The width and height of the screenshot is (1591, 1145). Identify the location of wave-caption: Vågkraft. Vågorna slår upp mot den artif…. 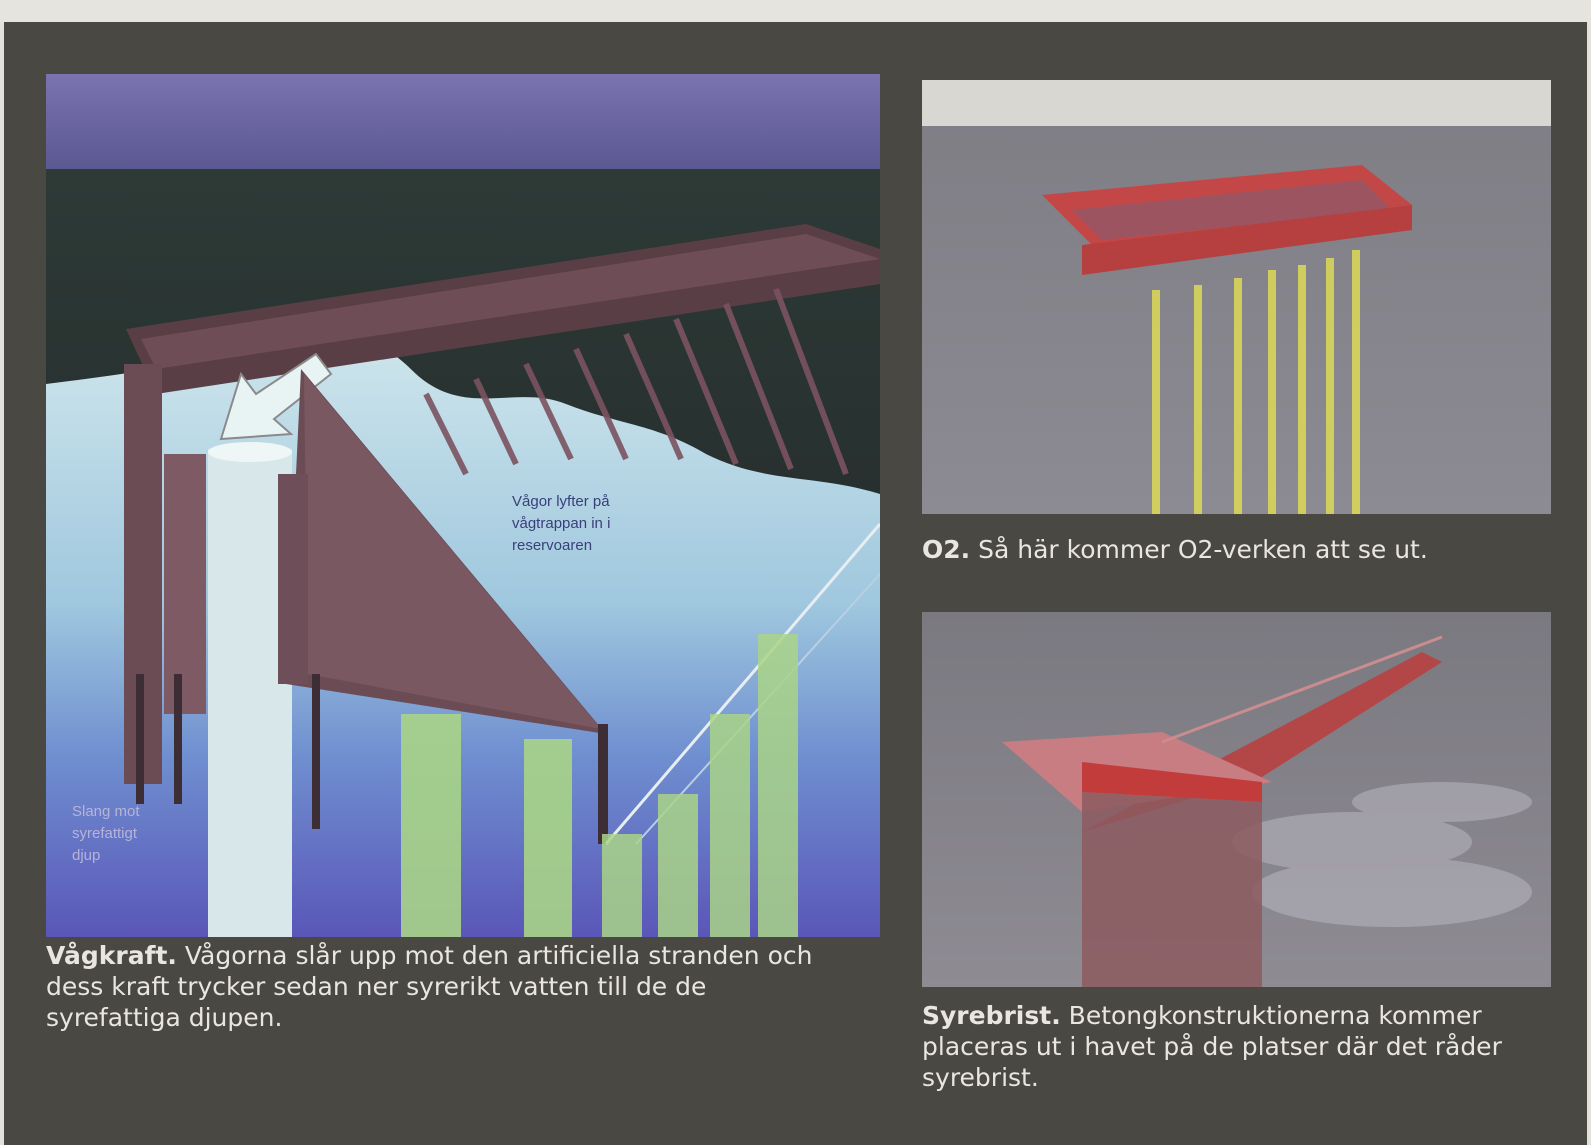
(436, 986).